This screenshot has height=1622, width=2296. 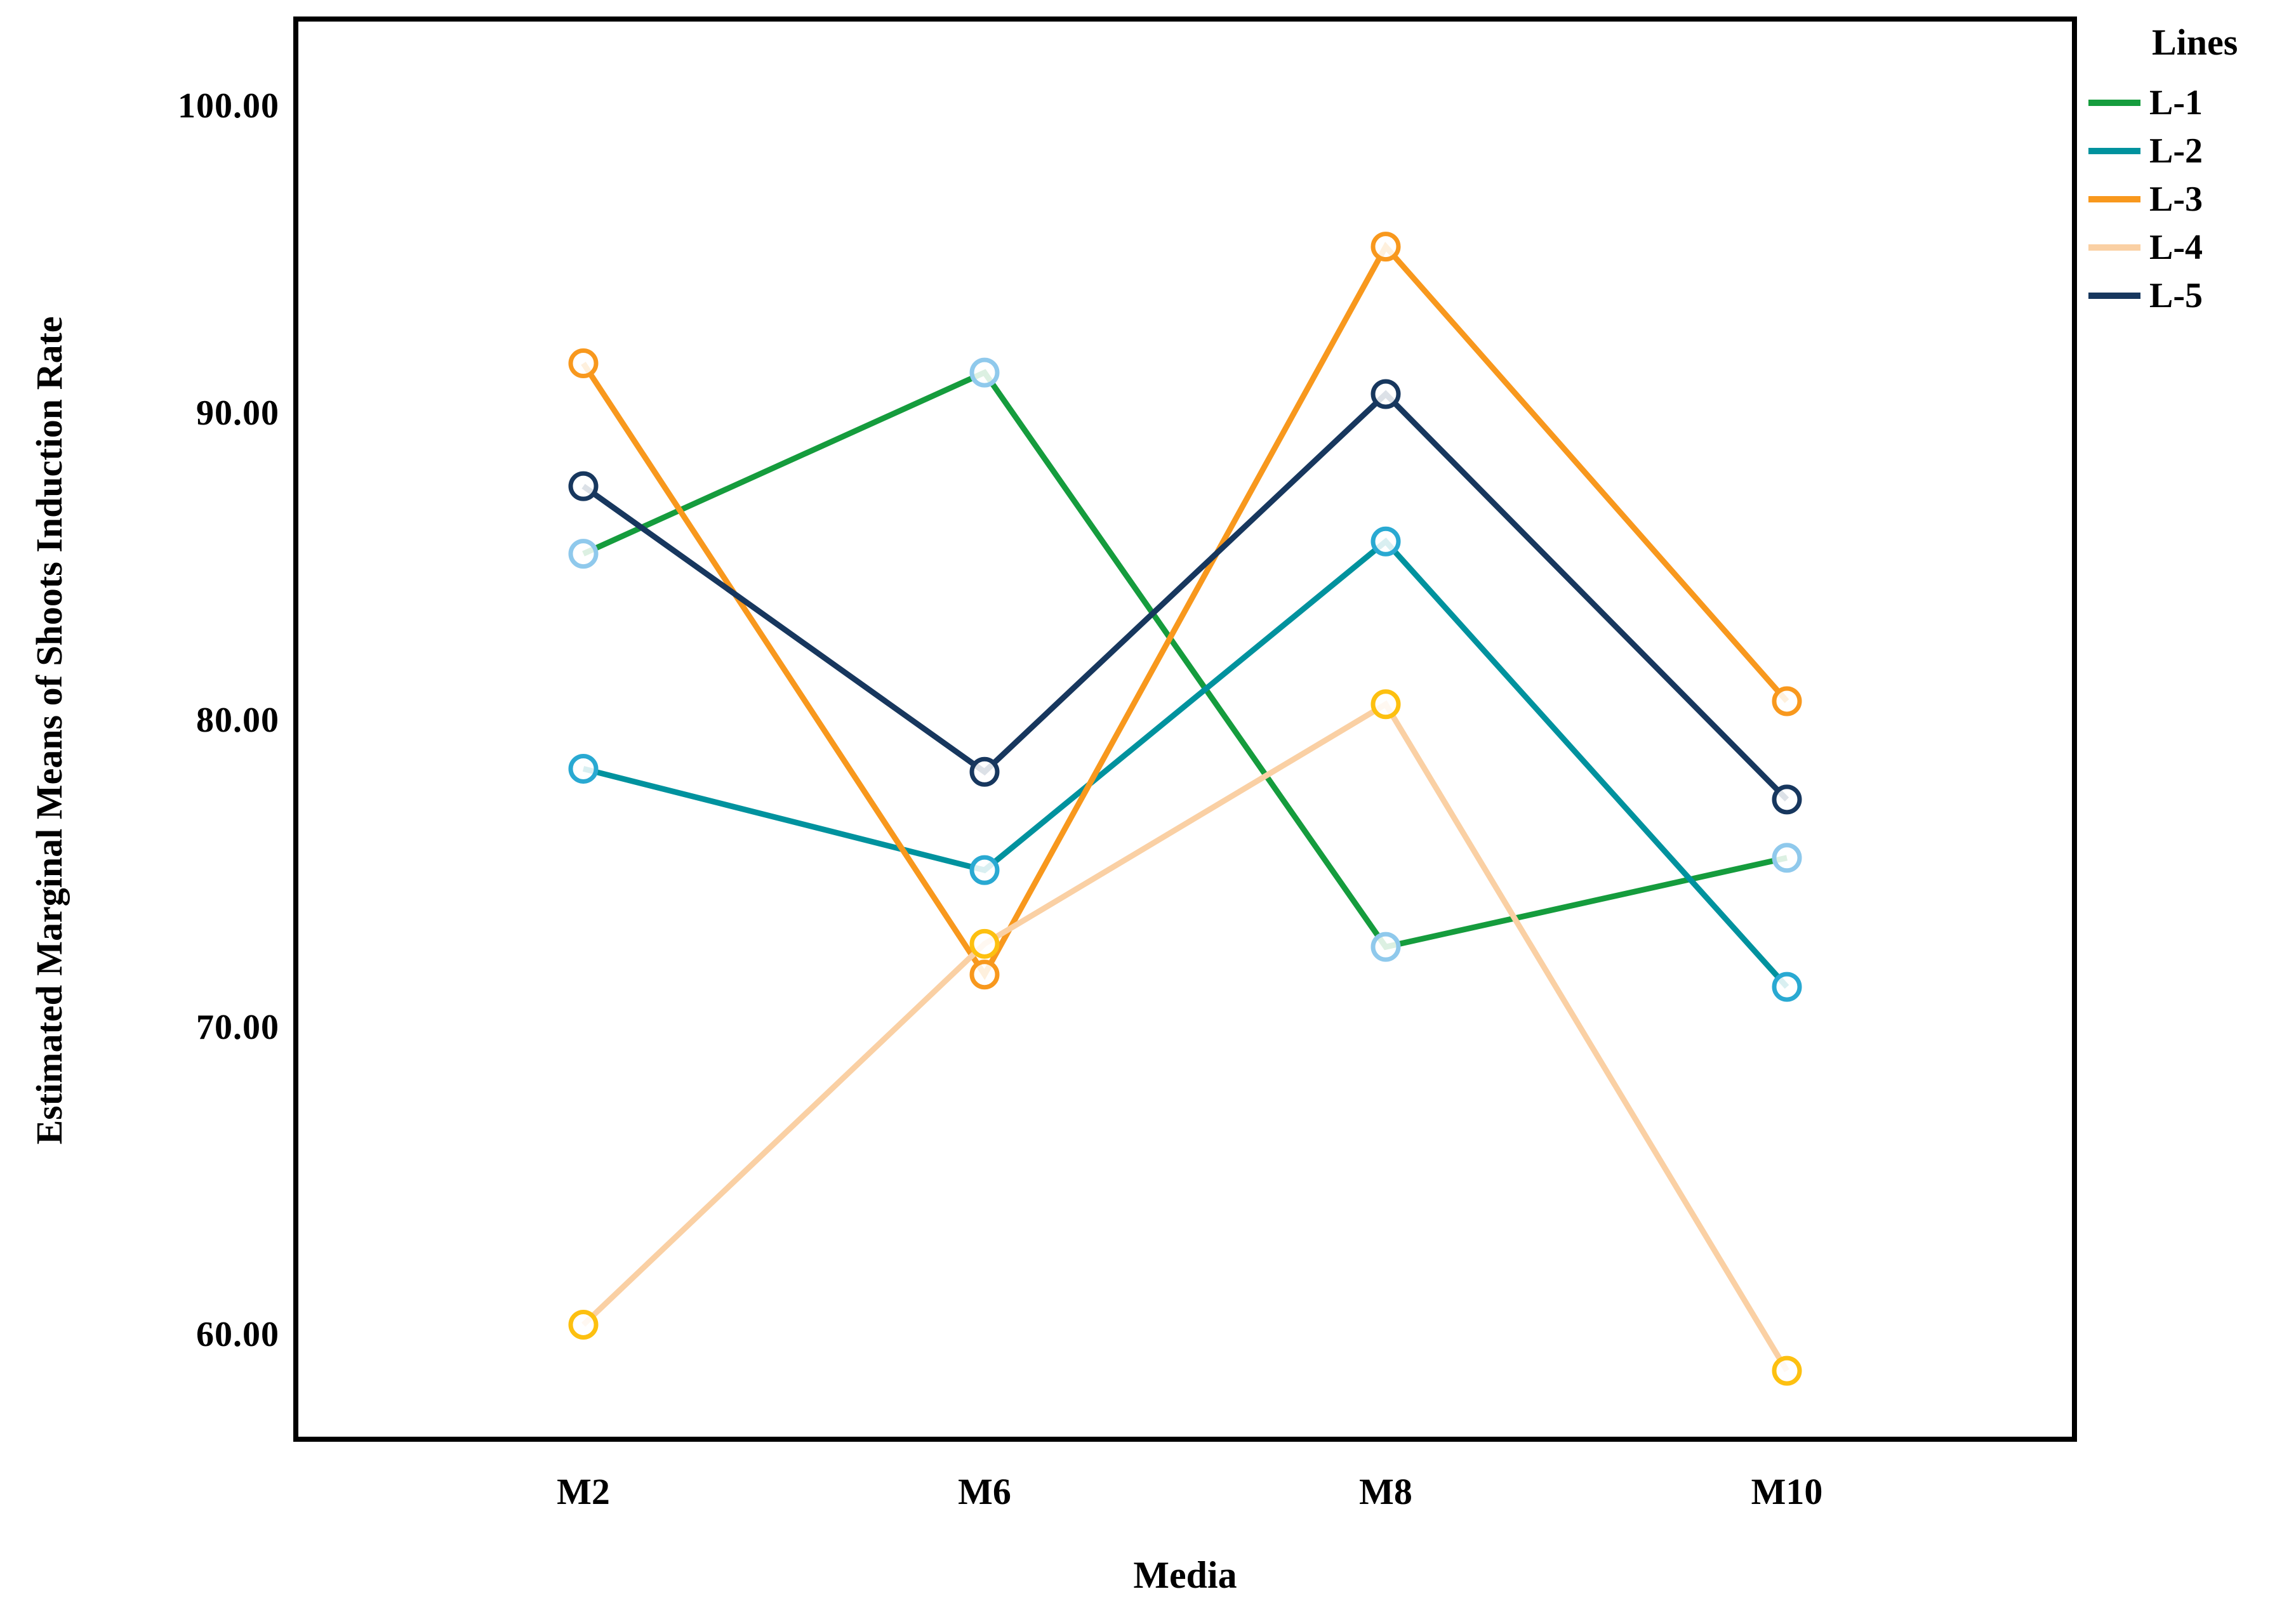 I want to click on marker-l-3-m10, so click(x=1787, y=701).